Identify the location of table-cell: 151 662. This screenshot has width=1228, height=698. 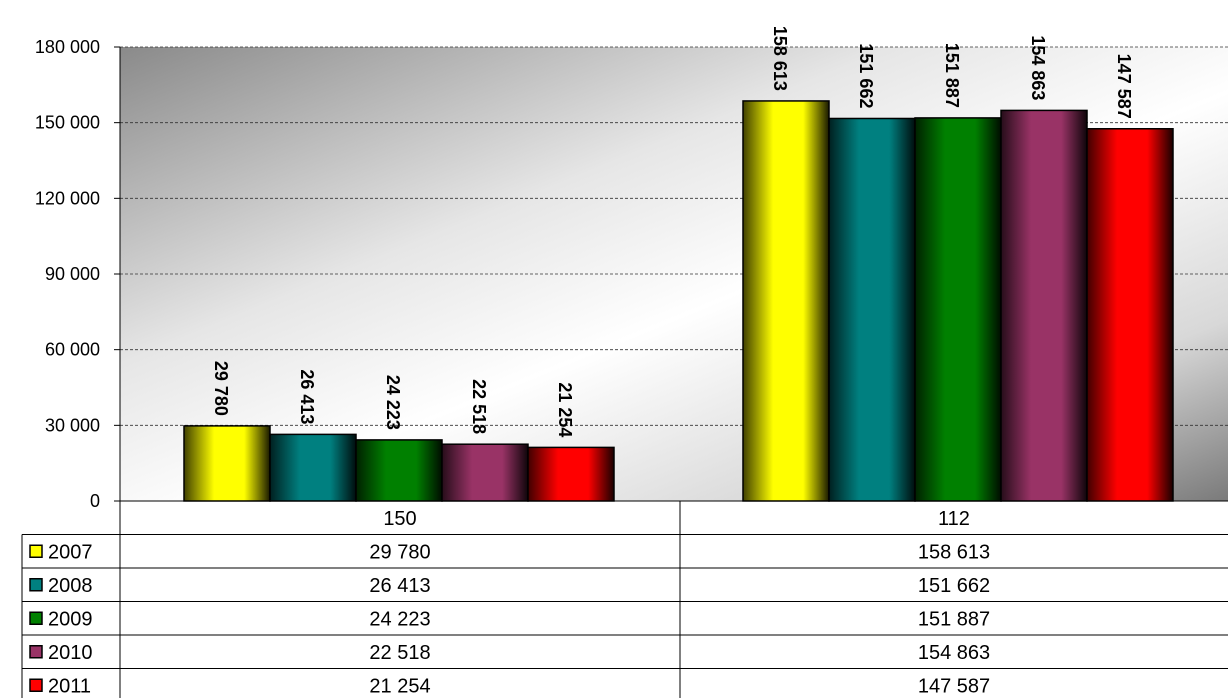
(954, 586).